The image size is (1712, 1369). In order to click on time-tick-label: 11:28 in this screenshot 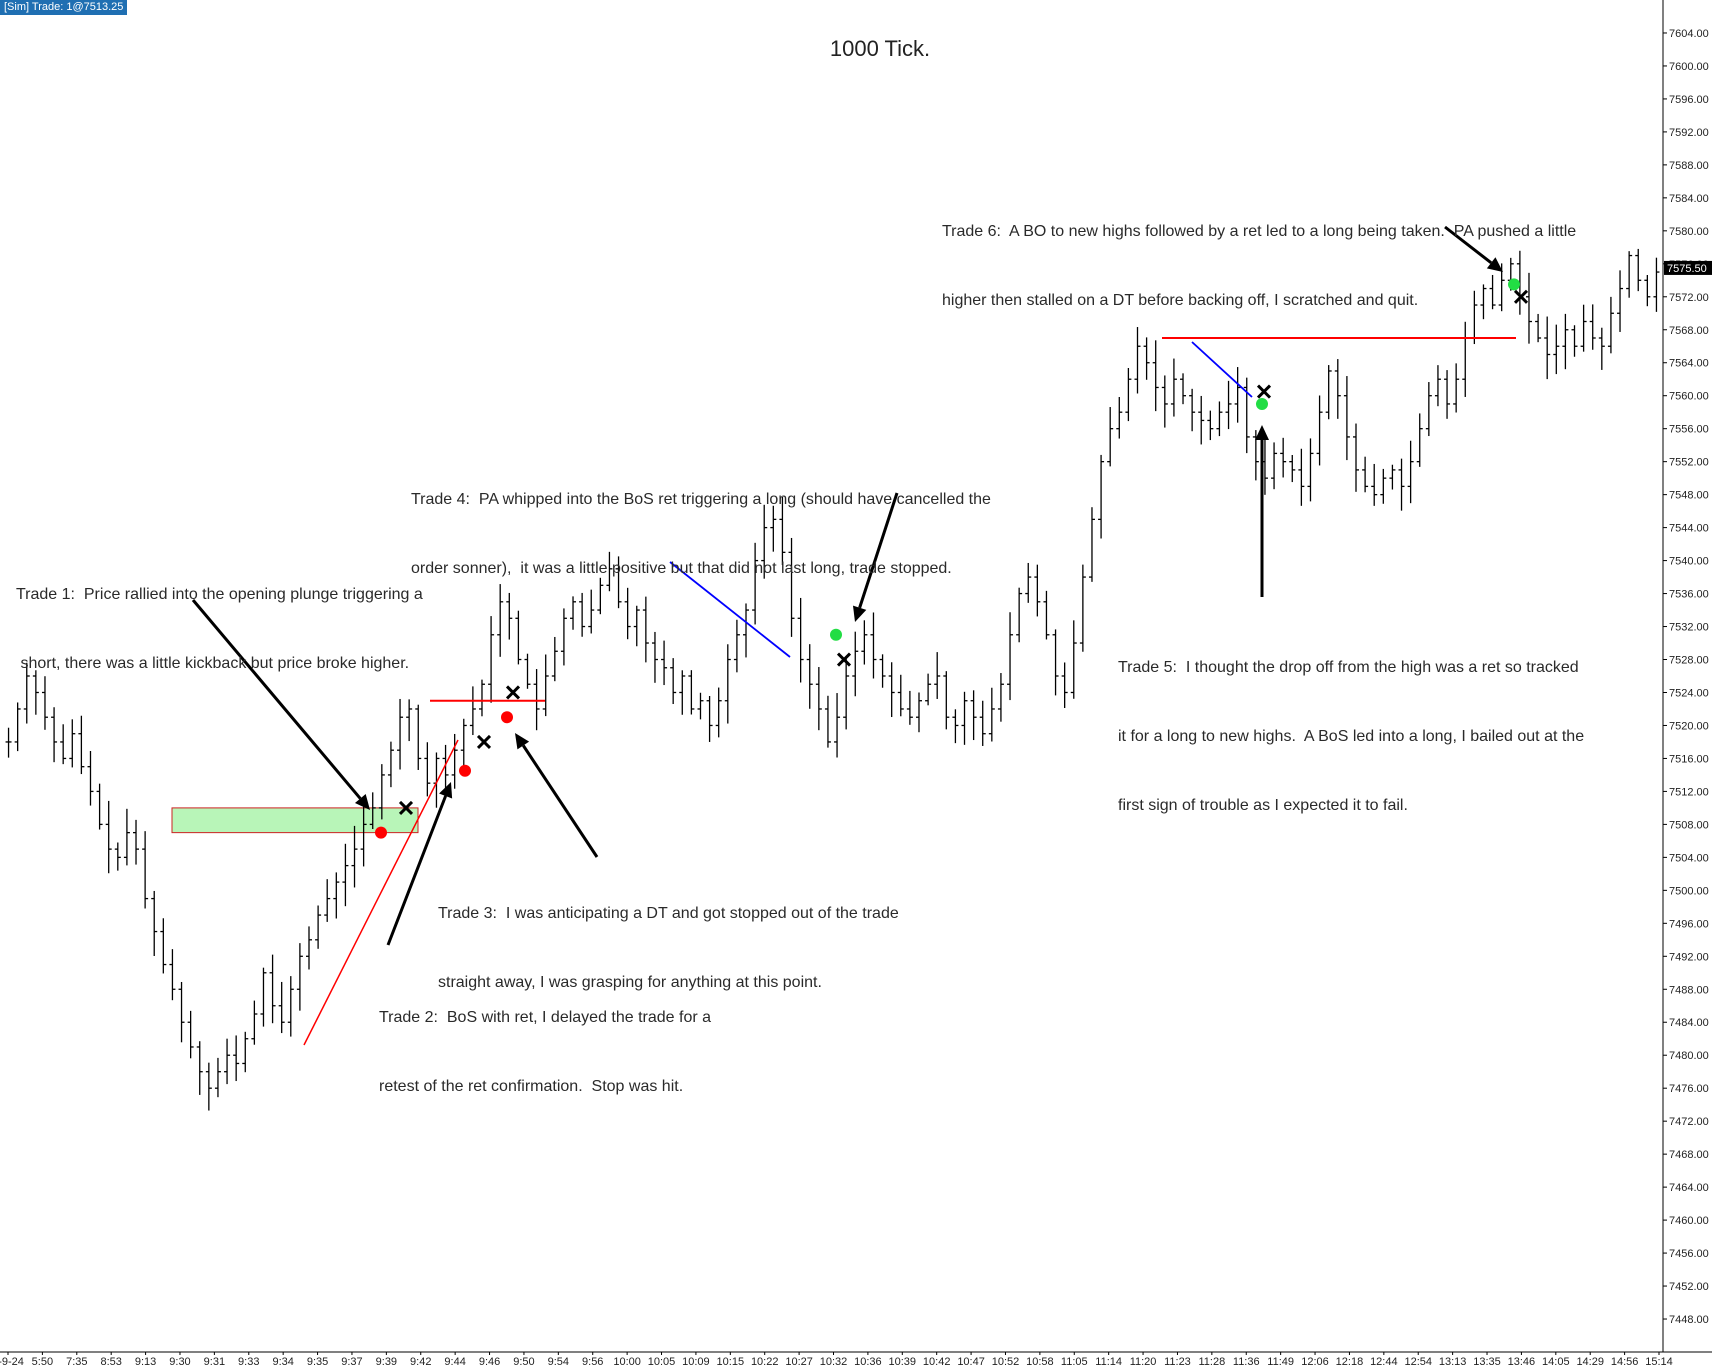, I will do `click(1211, 1362)`.